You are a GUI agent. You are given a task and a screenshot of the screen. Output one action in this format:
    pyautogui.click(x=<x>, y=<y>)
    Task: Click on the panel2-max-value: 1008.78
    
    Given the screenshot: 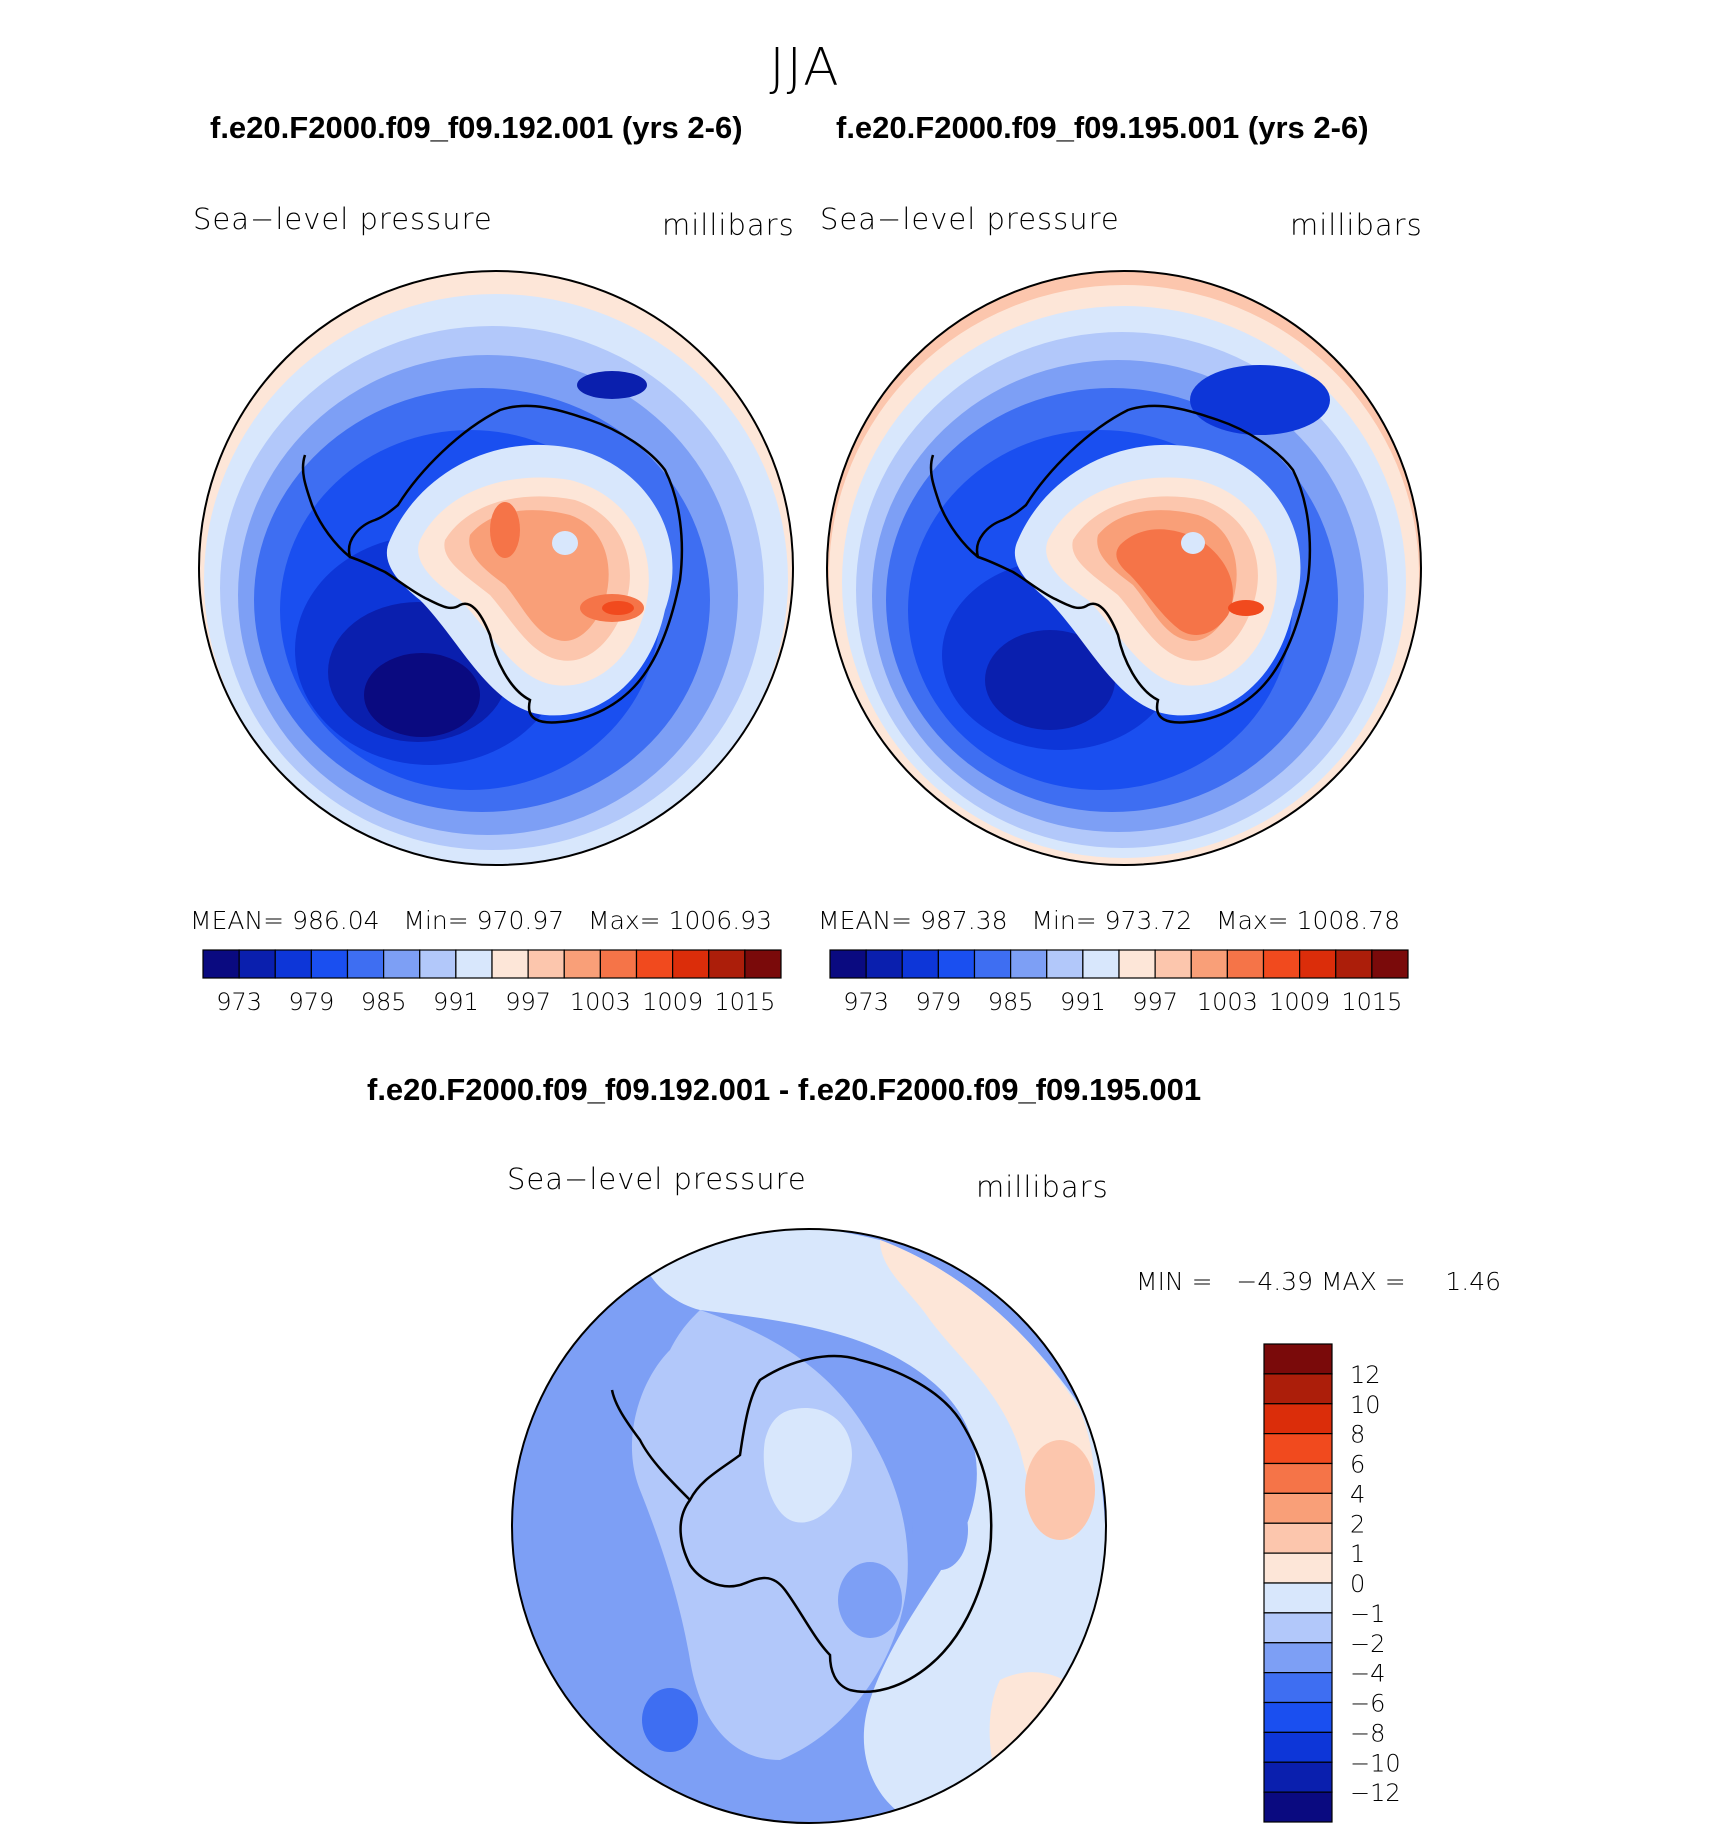 What is the action you would take?
    pyautogui.click(x=1348, y=920)
    